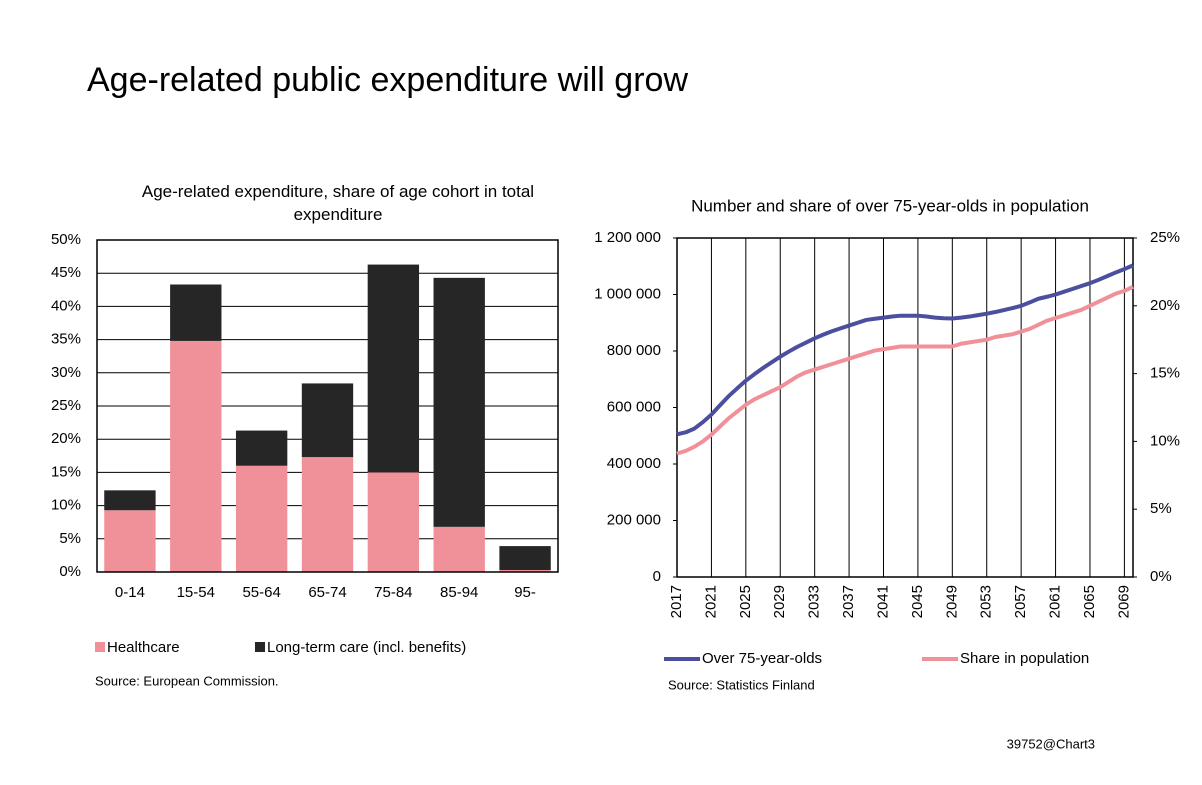 The image size is (1202, 785). What do you see at coordinates (187, 680) in the screenshot?
I see `source: Source: European Commission.` at bounding box center [187, 680].